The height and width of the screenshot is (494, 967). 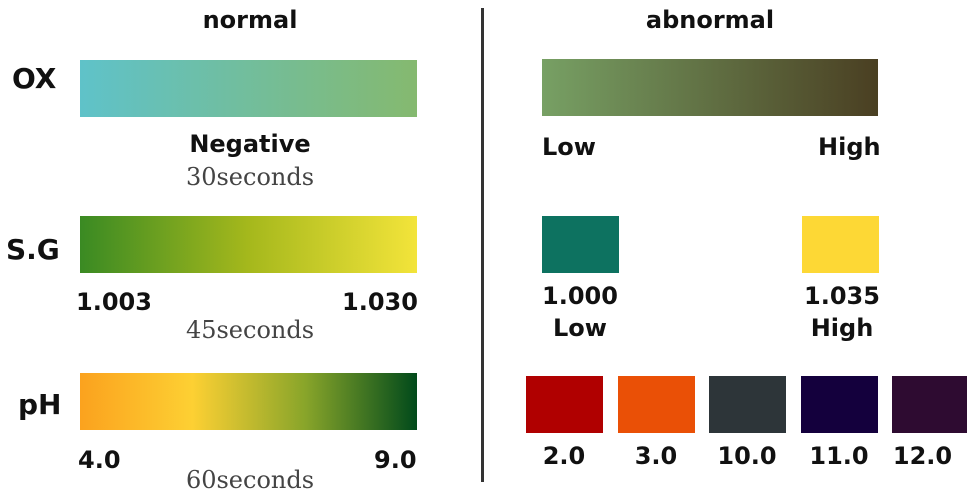 I want to click on sg-normal-min-label: 1.003, so click(x=114, y=302).